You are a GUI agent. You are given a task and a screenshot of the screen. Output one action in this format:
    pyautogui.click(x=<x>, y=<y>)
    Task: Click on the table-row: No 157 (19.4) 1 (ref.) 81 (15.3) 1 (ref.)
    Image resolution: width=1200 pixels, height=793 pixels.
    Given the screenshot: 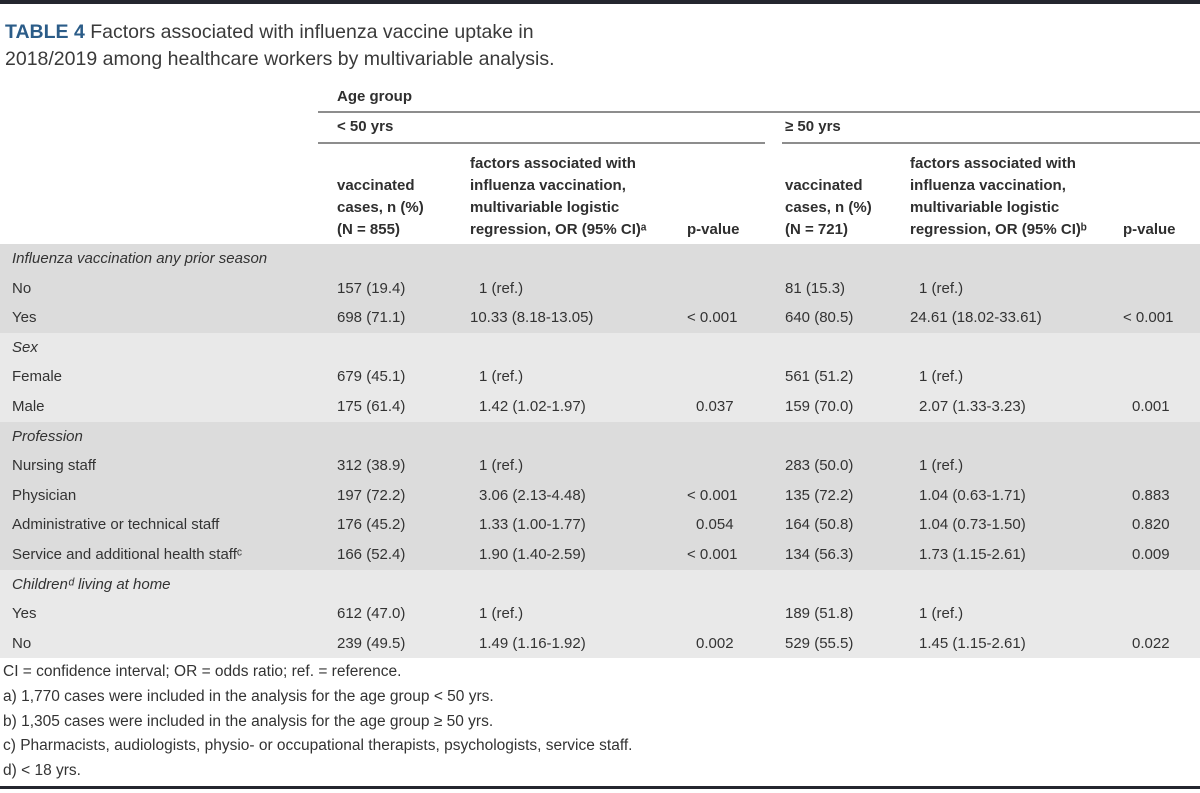 What is the action you would take?
    pyautogui.click(x=600, y=289)
    